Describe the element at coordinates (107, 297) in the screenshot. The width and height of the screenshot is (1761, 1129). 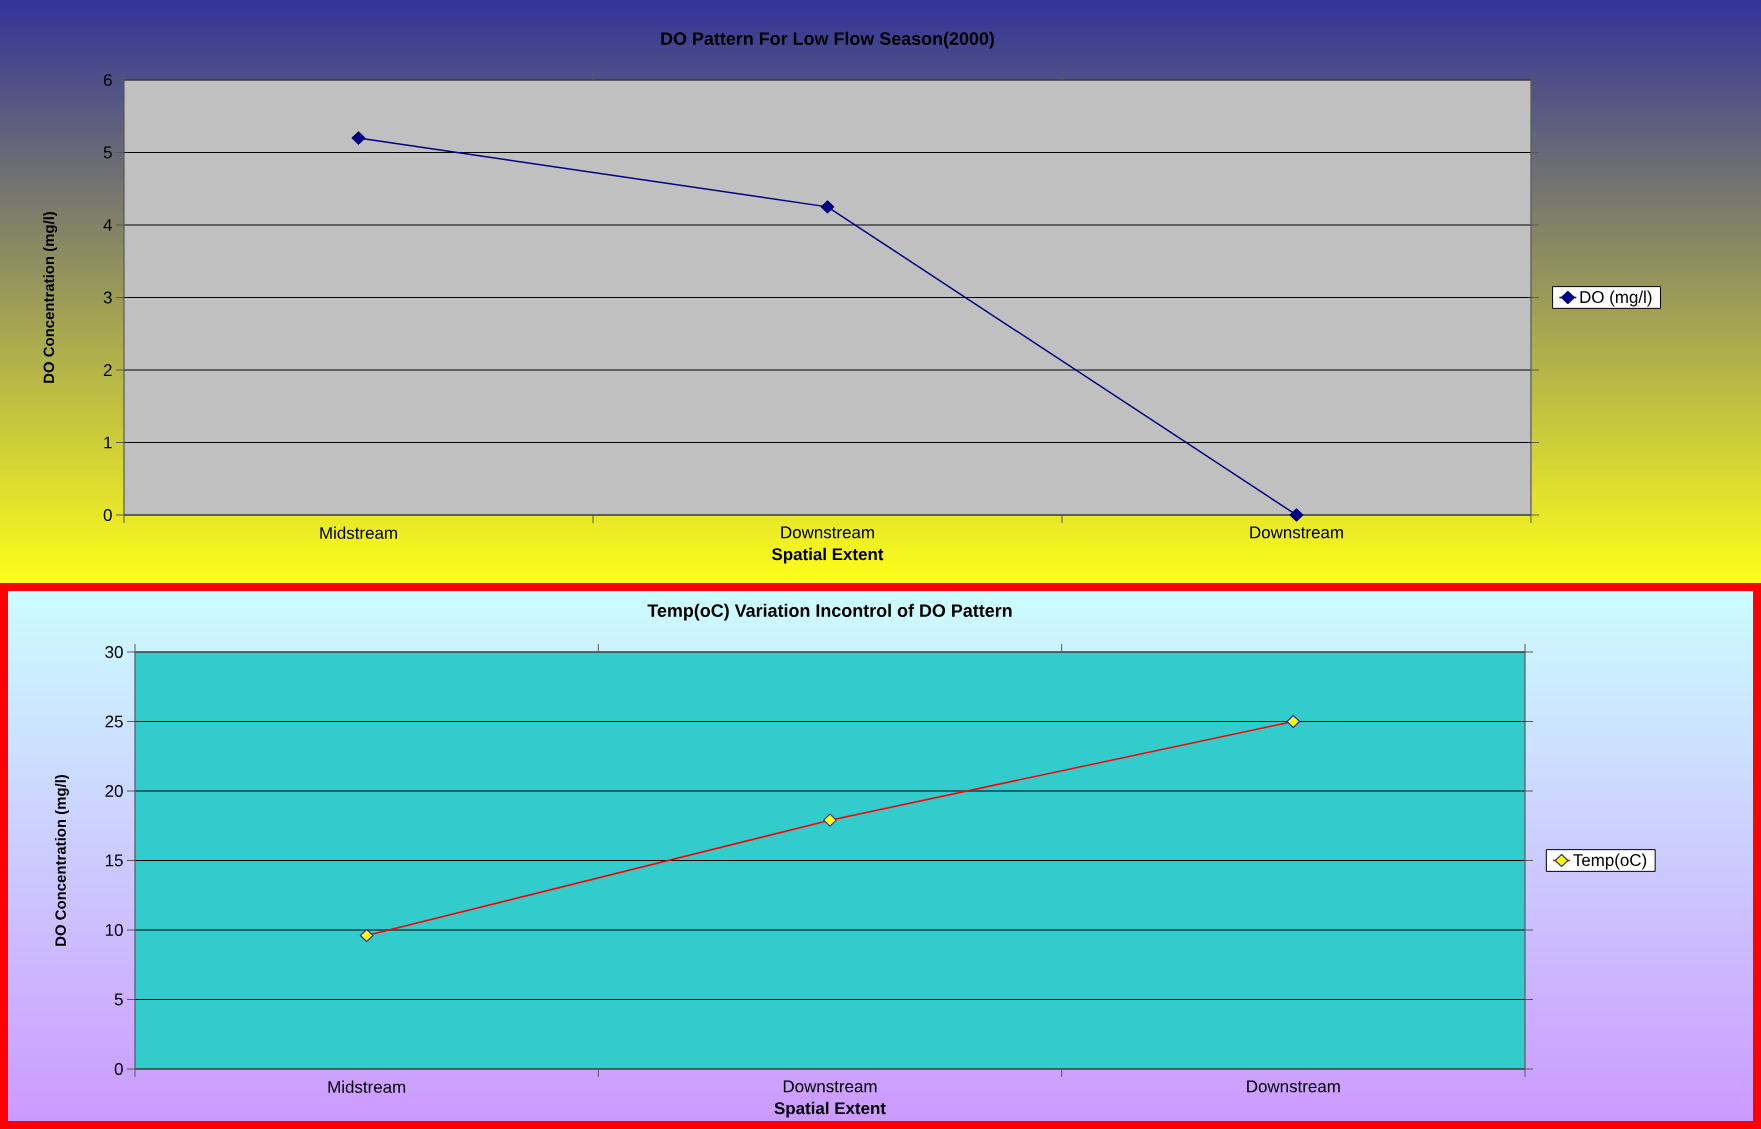
I see `y-tick-label: 3` at that location.